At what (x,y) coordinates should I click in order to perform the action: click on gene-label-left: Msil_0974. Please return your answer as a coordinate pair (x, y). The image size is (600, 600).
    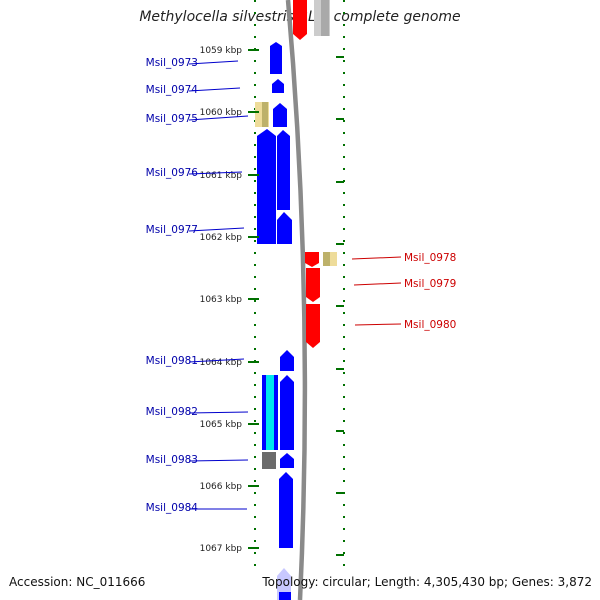
    Looking at the image, I should click on (172, 90).